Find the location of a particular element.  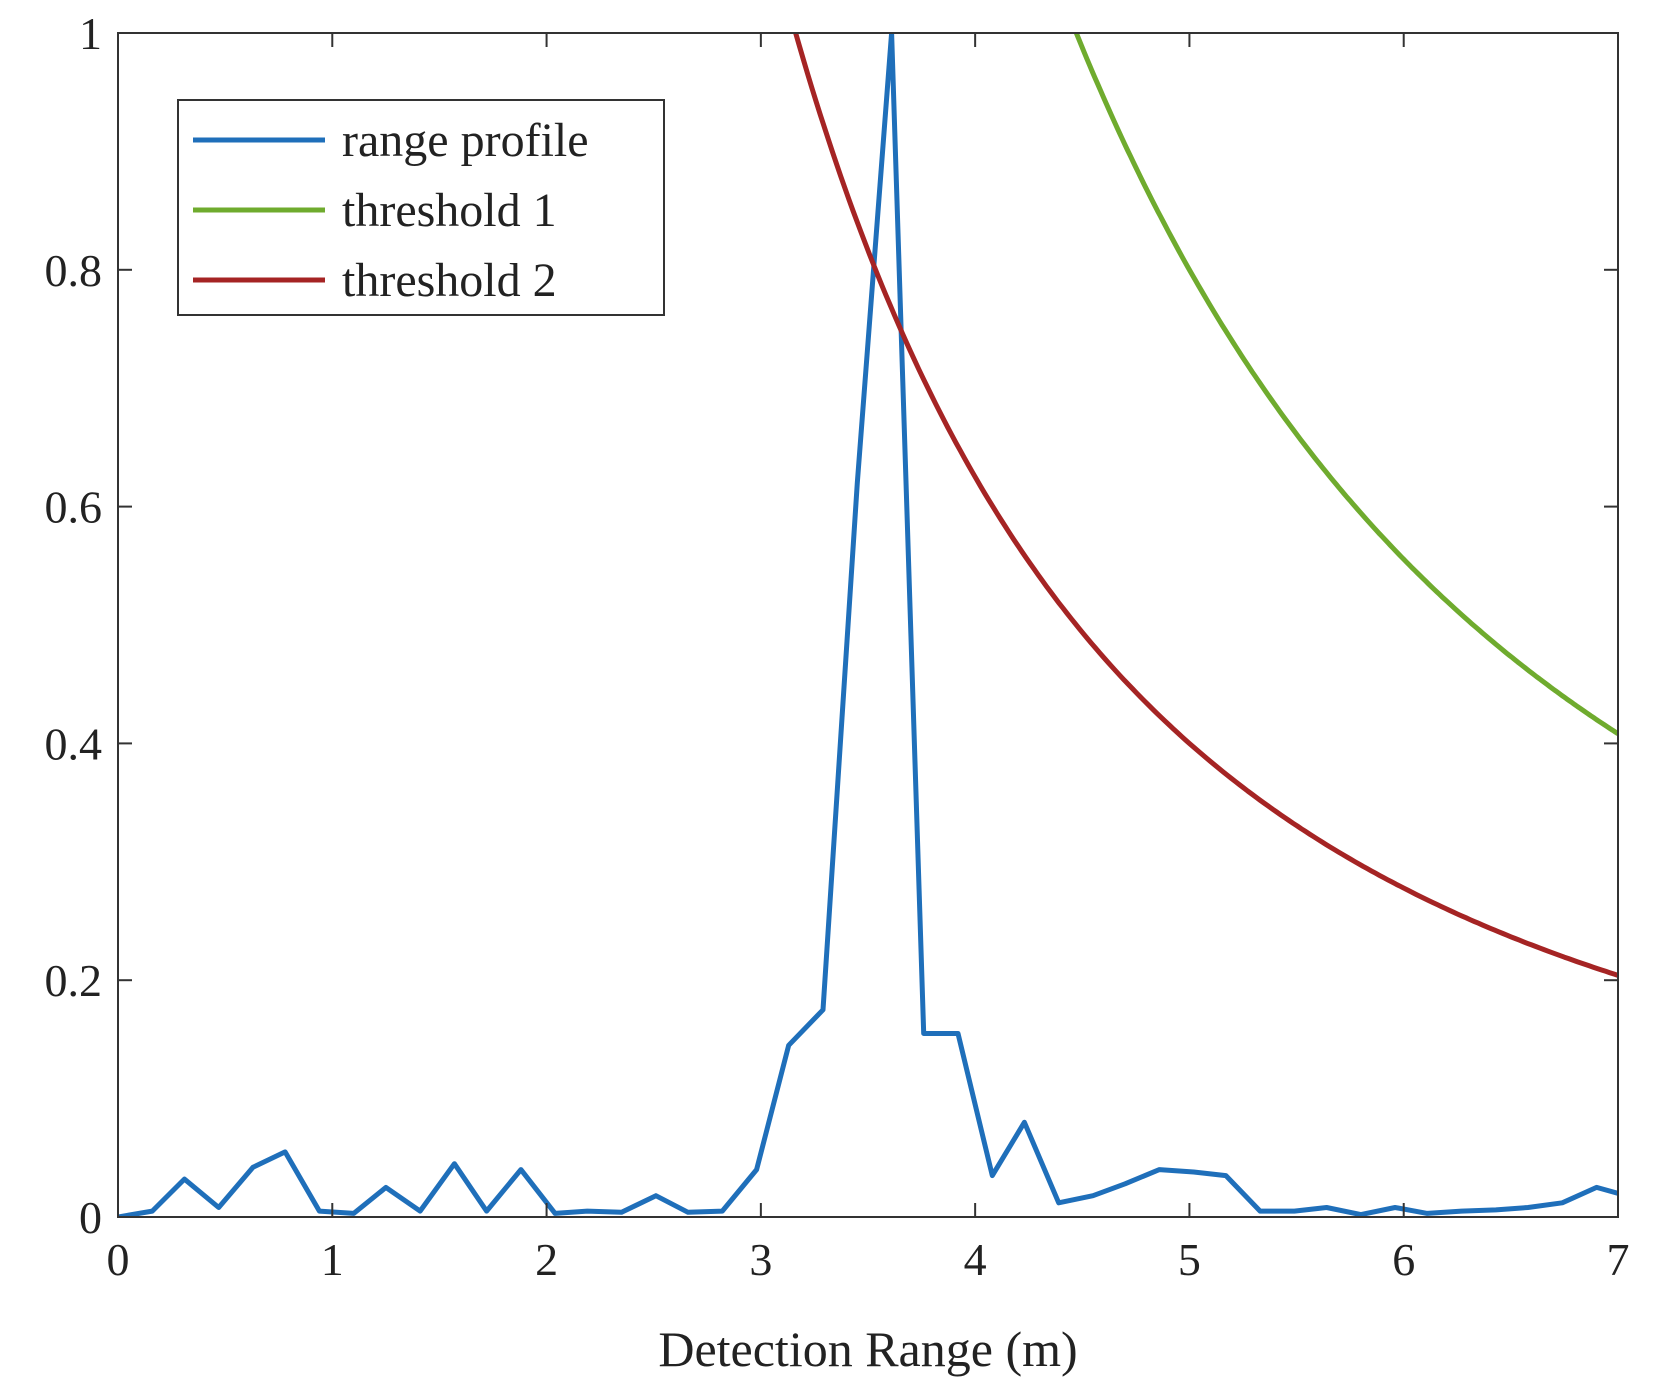

y-tick-label: 0.8 is located at coordinates (74, 270).